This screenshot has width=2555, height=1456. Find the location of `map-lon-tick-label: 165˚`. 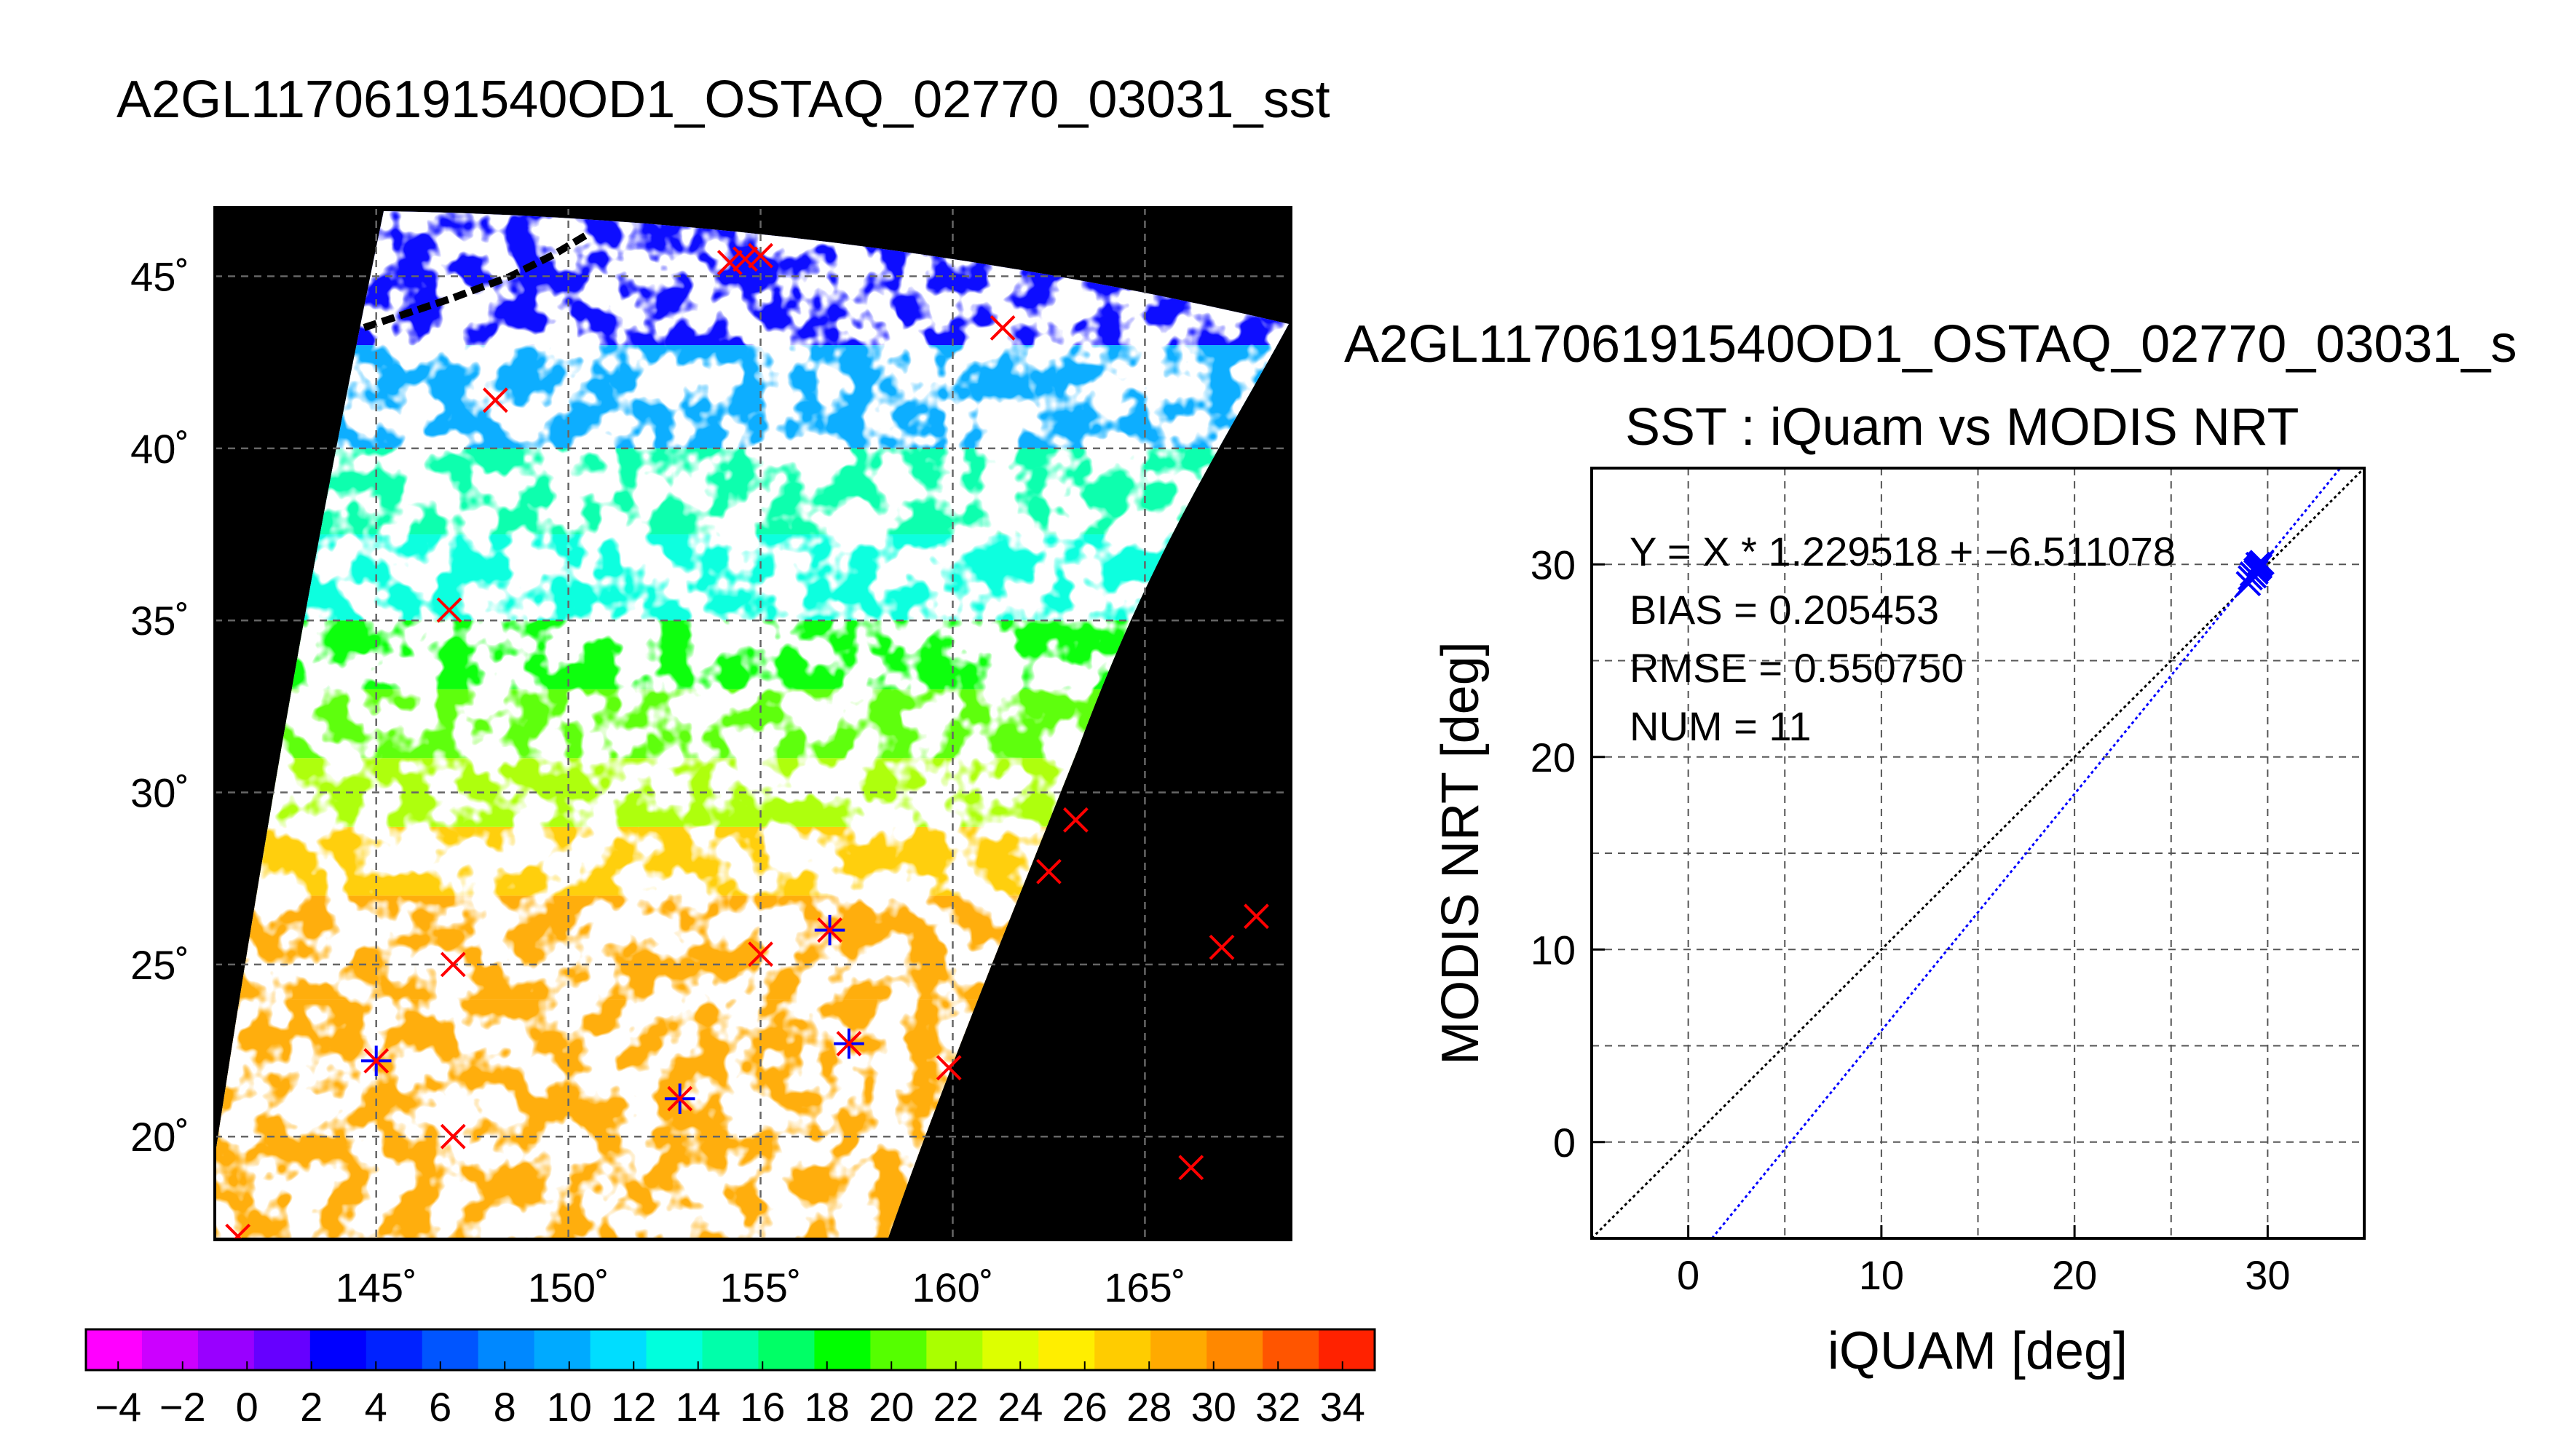

map-lon-tick-label: 165˚ is located at coordinates (1144, 1287).